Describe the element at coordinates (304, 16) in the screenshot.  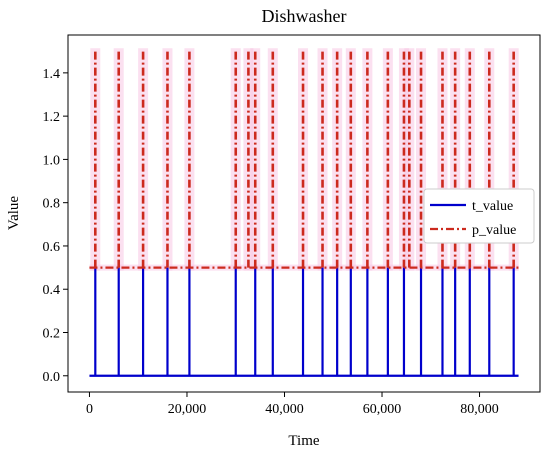
I see `chart-title: Dishwasher` at that location.